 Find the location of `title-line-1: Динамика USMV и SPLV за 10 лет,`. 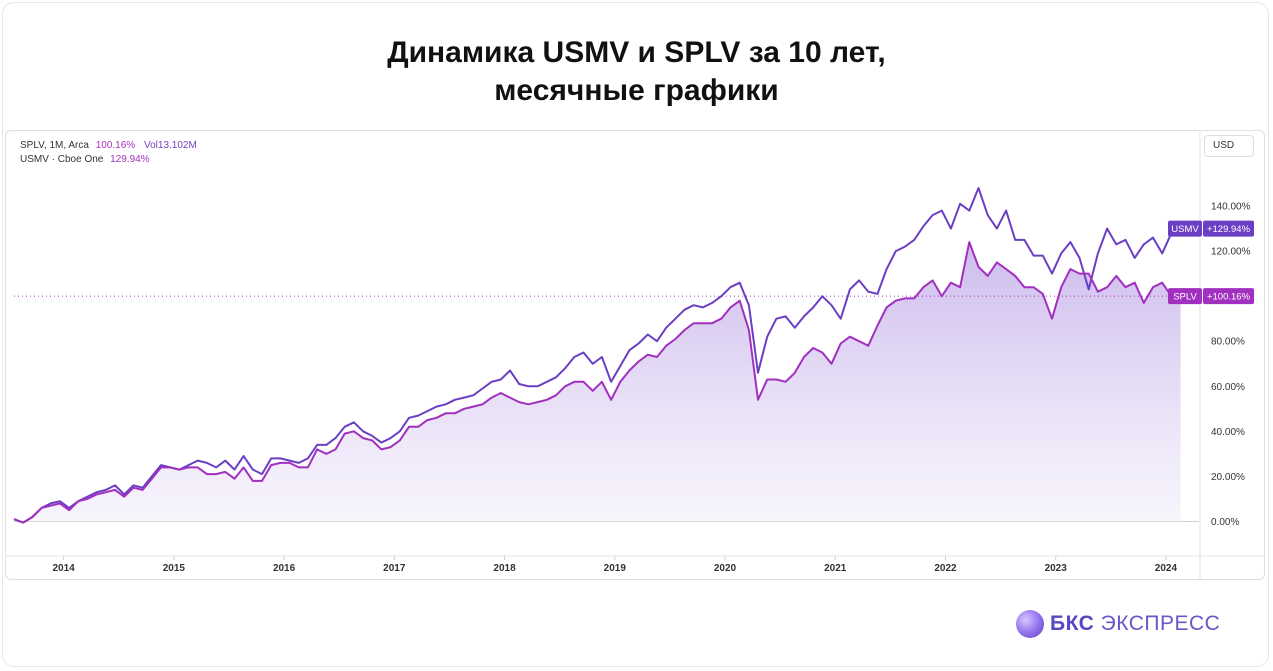

title-line-1: Динамика USMV и SPLV за 10 лет, is located at coordinates (636, 52).